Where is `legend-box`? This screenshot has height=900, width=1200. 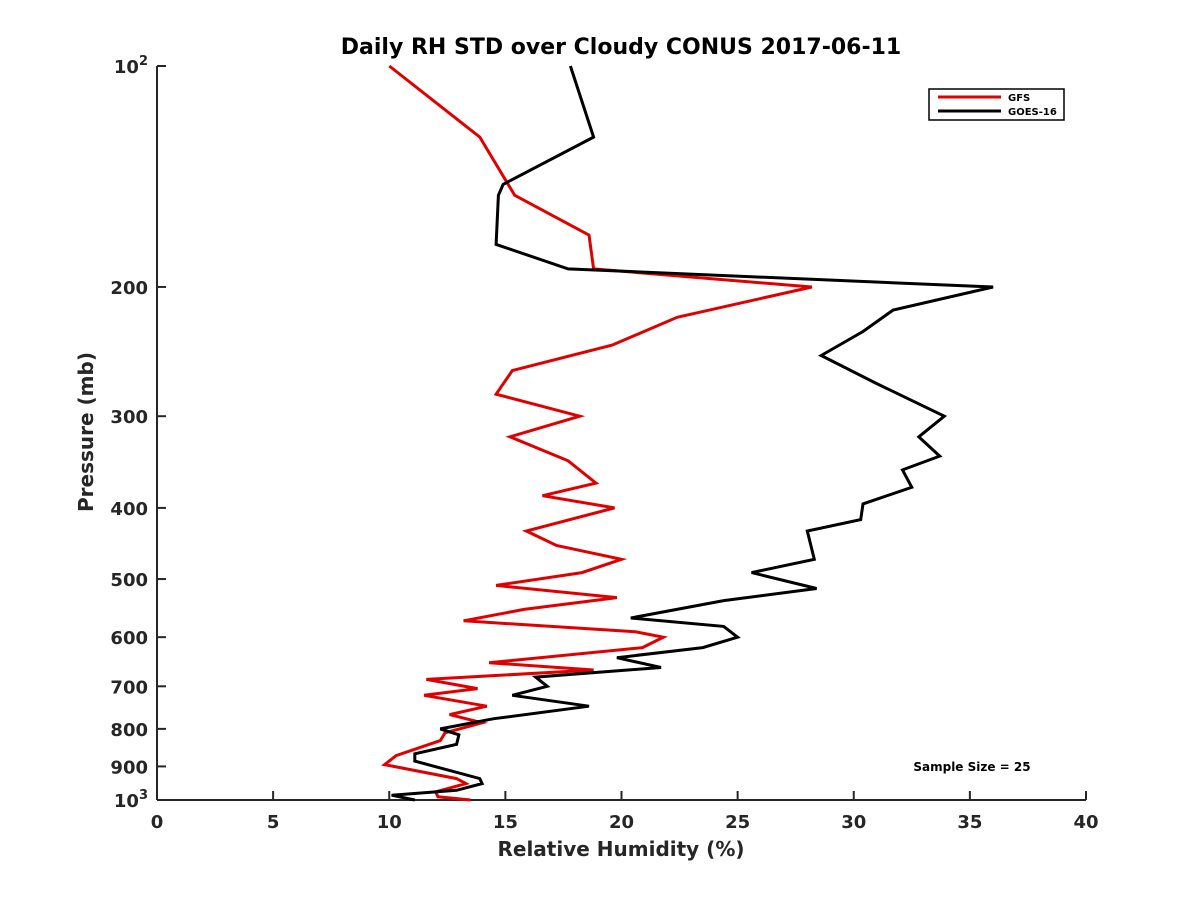
legend-box is located at coordinates (996, 104).